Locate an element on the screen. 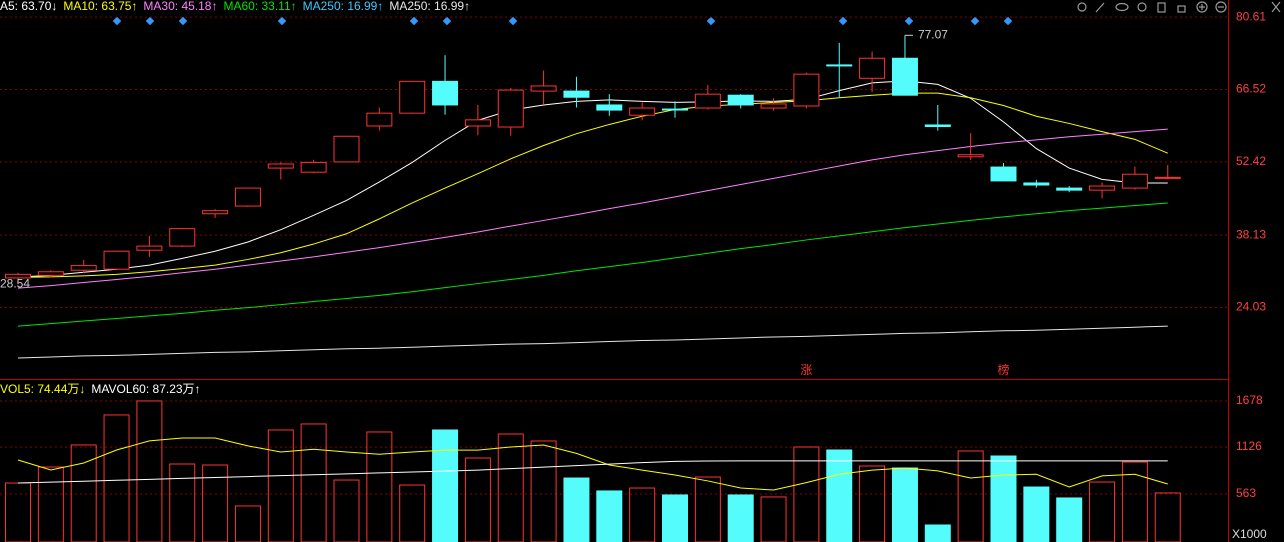 The image size is (1284, 542). legend-entry: MA60: 33.11↑ is located at coordinates (259, 6).